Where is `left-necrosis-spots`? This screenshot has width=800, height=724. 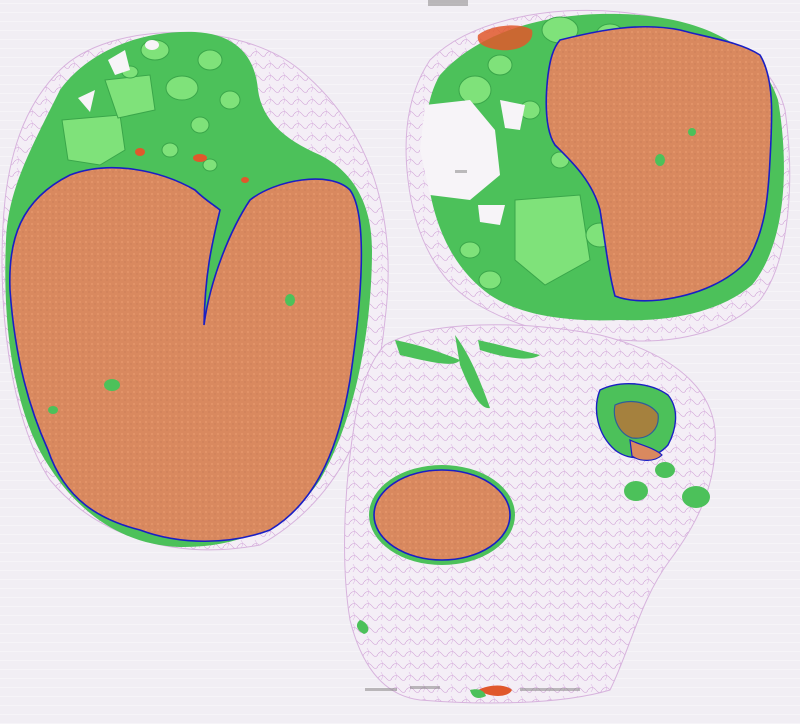
left-necrosis-spots is located at coordinates (192, 165).